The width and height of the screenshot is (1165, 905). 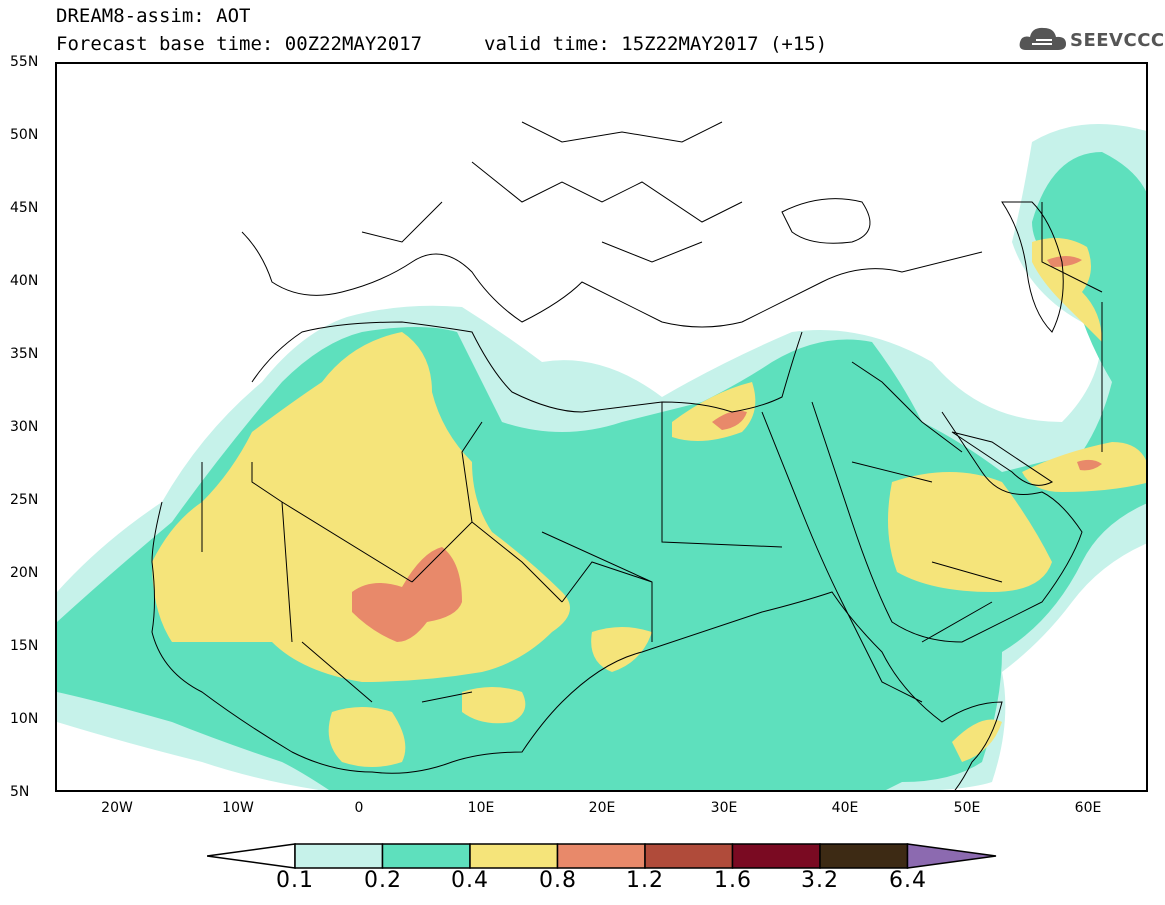 What do you see at coordinates (295, 880) in the screenshot?
I see `colorbar-label: 0.1` at bounding box center [295, 880].